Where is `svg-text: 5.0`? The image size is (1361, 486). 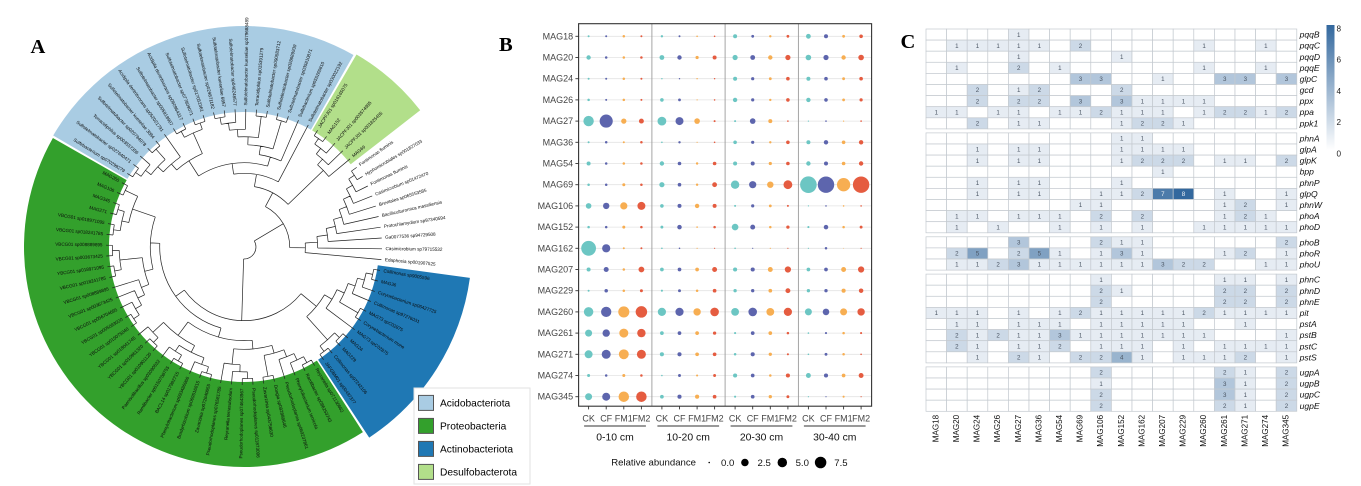 svg-text: 5.0 is located at coordinates (802, 463).